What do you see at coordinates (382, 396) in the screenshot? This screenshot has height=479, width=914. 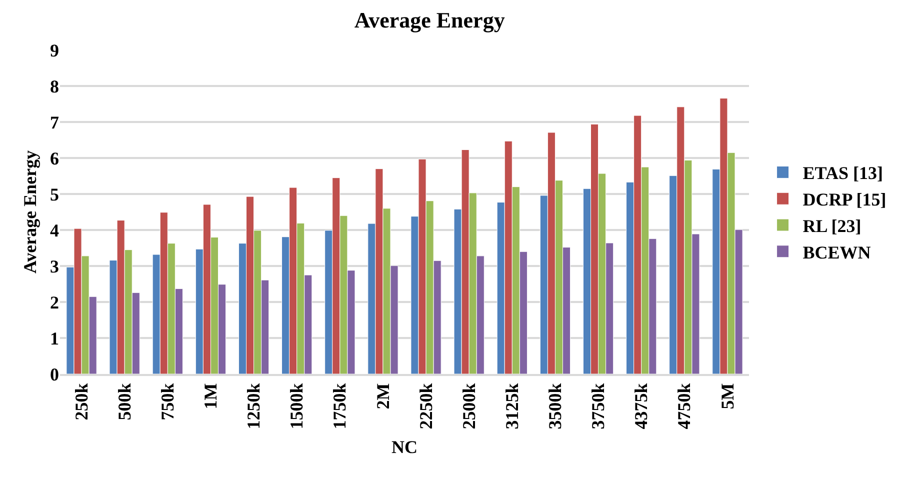 I see `x-tick-label: 2M` at bounding box center [382, 396].